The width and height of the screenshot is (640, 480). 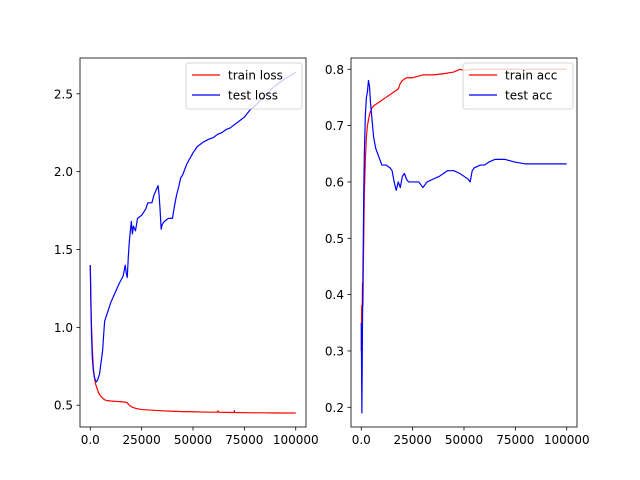 What do you see at coordinates (334, 408) in the screenshot?
I see `acc-ytick-label: 0.2` at bounding box center [334, 408].